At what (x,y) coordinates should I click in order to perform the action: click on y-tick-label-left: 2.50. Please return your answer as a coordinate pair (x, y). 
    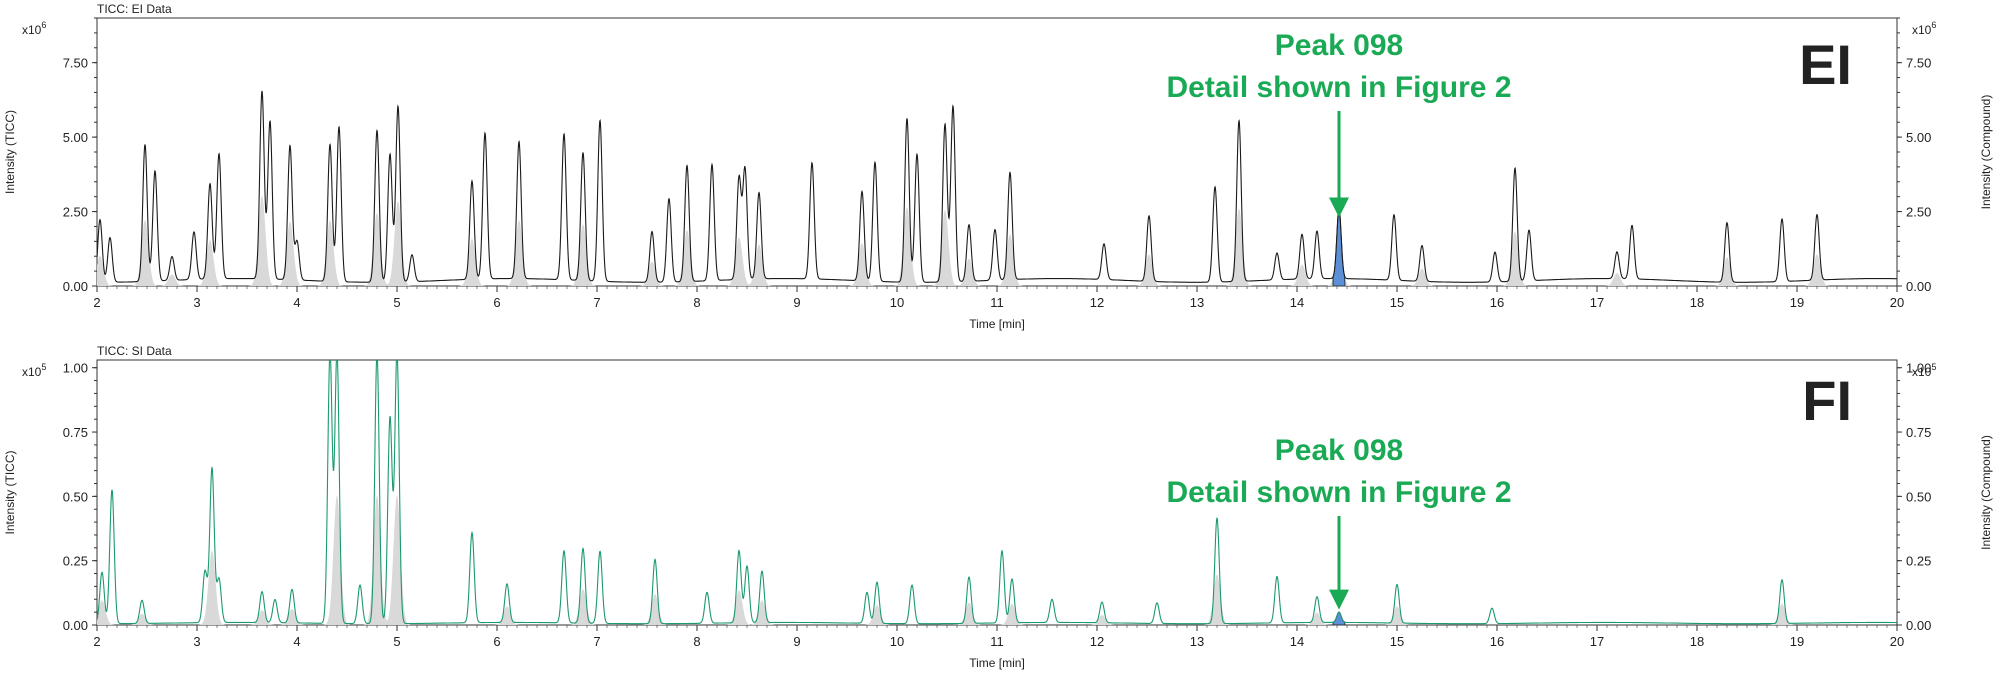
    Looking at the image, I should click on (75, 212).